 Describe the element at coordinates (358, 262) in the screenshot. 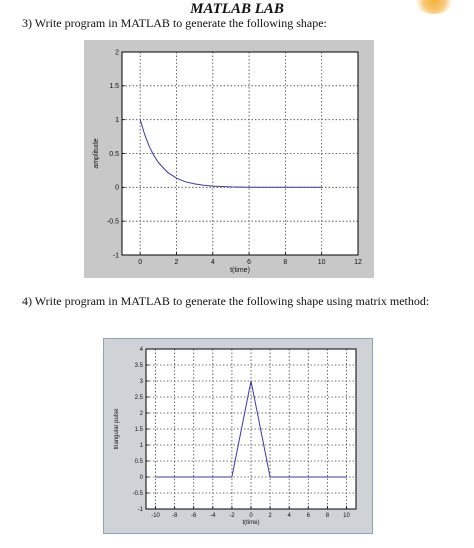

I see `x-tick-label: 12` at that location.